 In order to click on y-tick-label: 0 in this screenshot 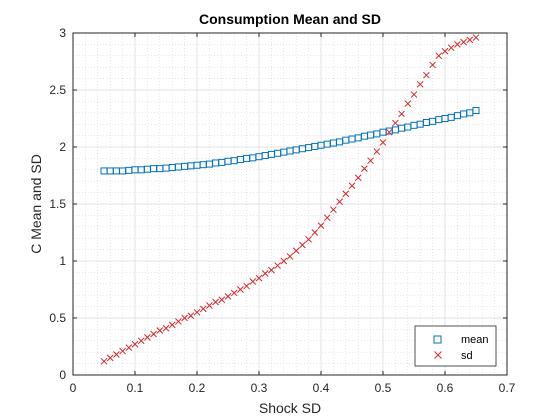, I will do `click(62, 375)`.